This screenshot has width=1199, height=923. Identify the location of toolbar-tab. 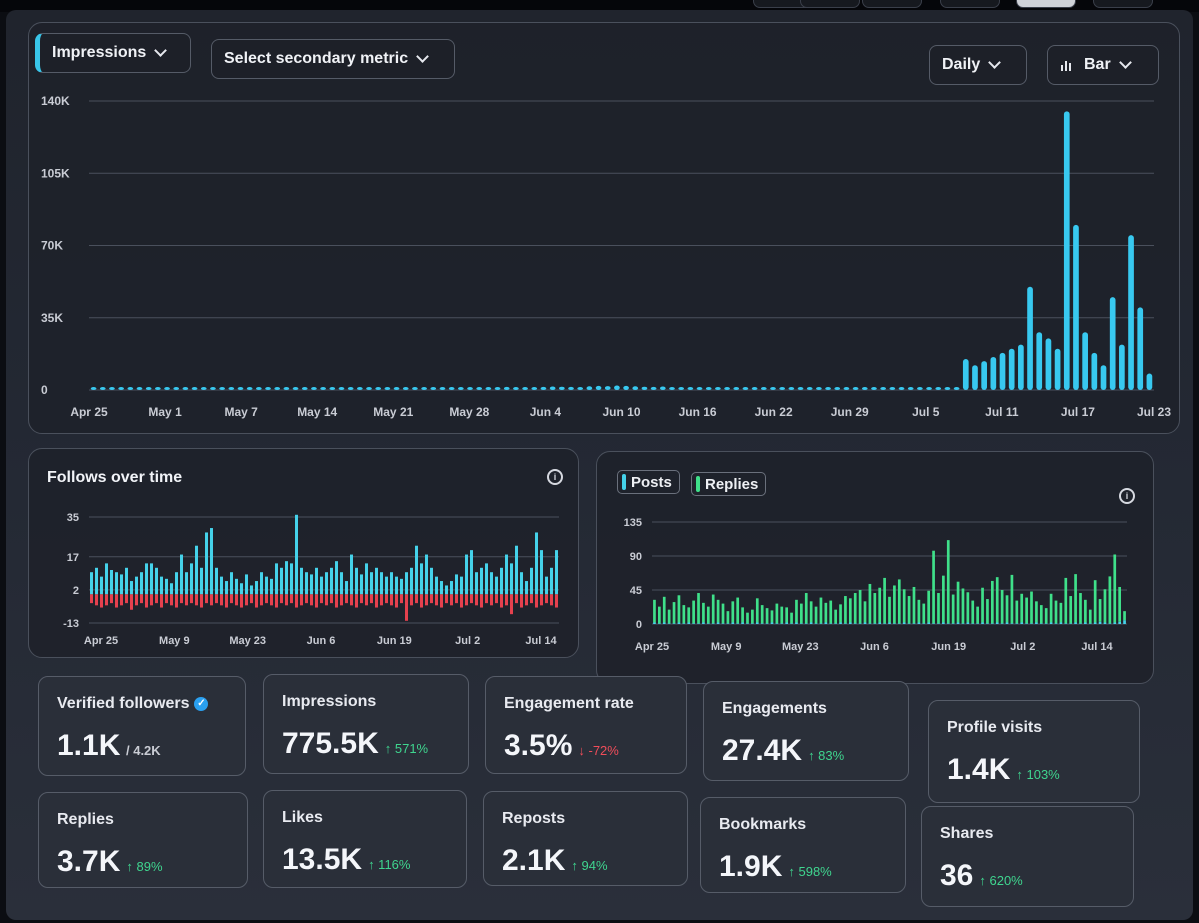
(830, 4).